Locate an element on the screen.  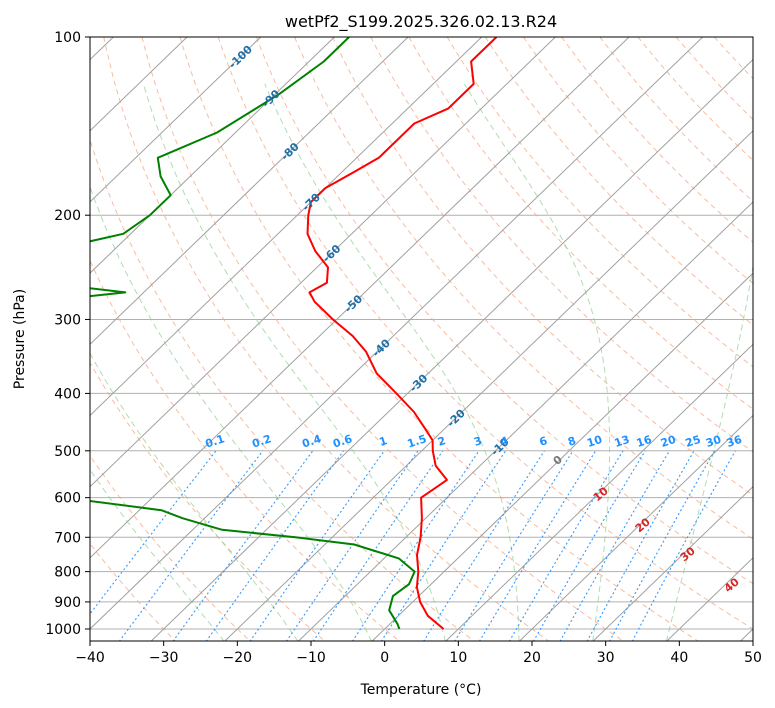
mixing-ratio-label: 13 is located at coordinates (622, 441).